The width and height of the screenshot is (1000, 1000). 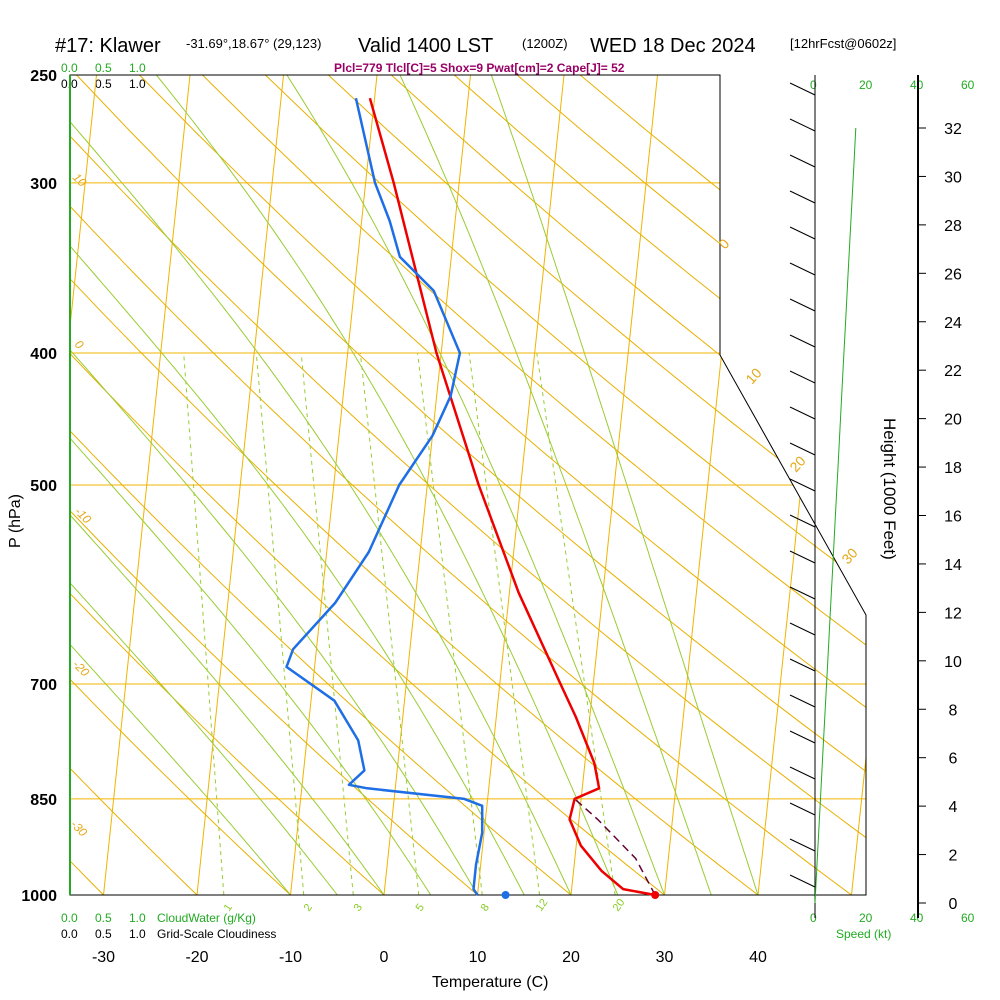 I want to click on speed-tick-top-2: 40, so click(x=917, y=85).